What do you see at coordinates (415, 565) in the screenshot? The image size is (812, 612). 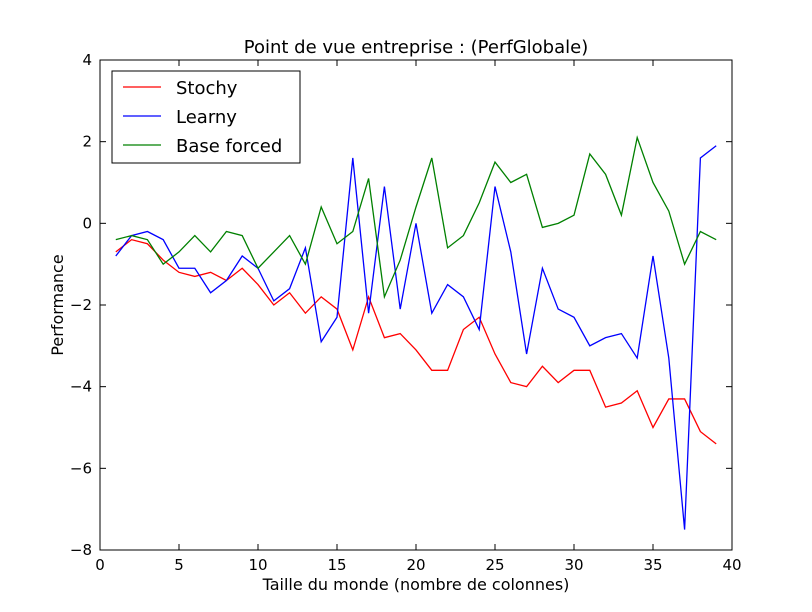 I see `x-tick-label: 20` at bounding box center [415, 565].